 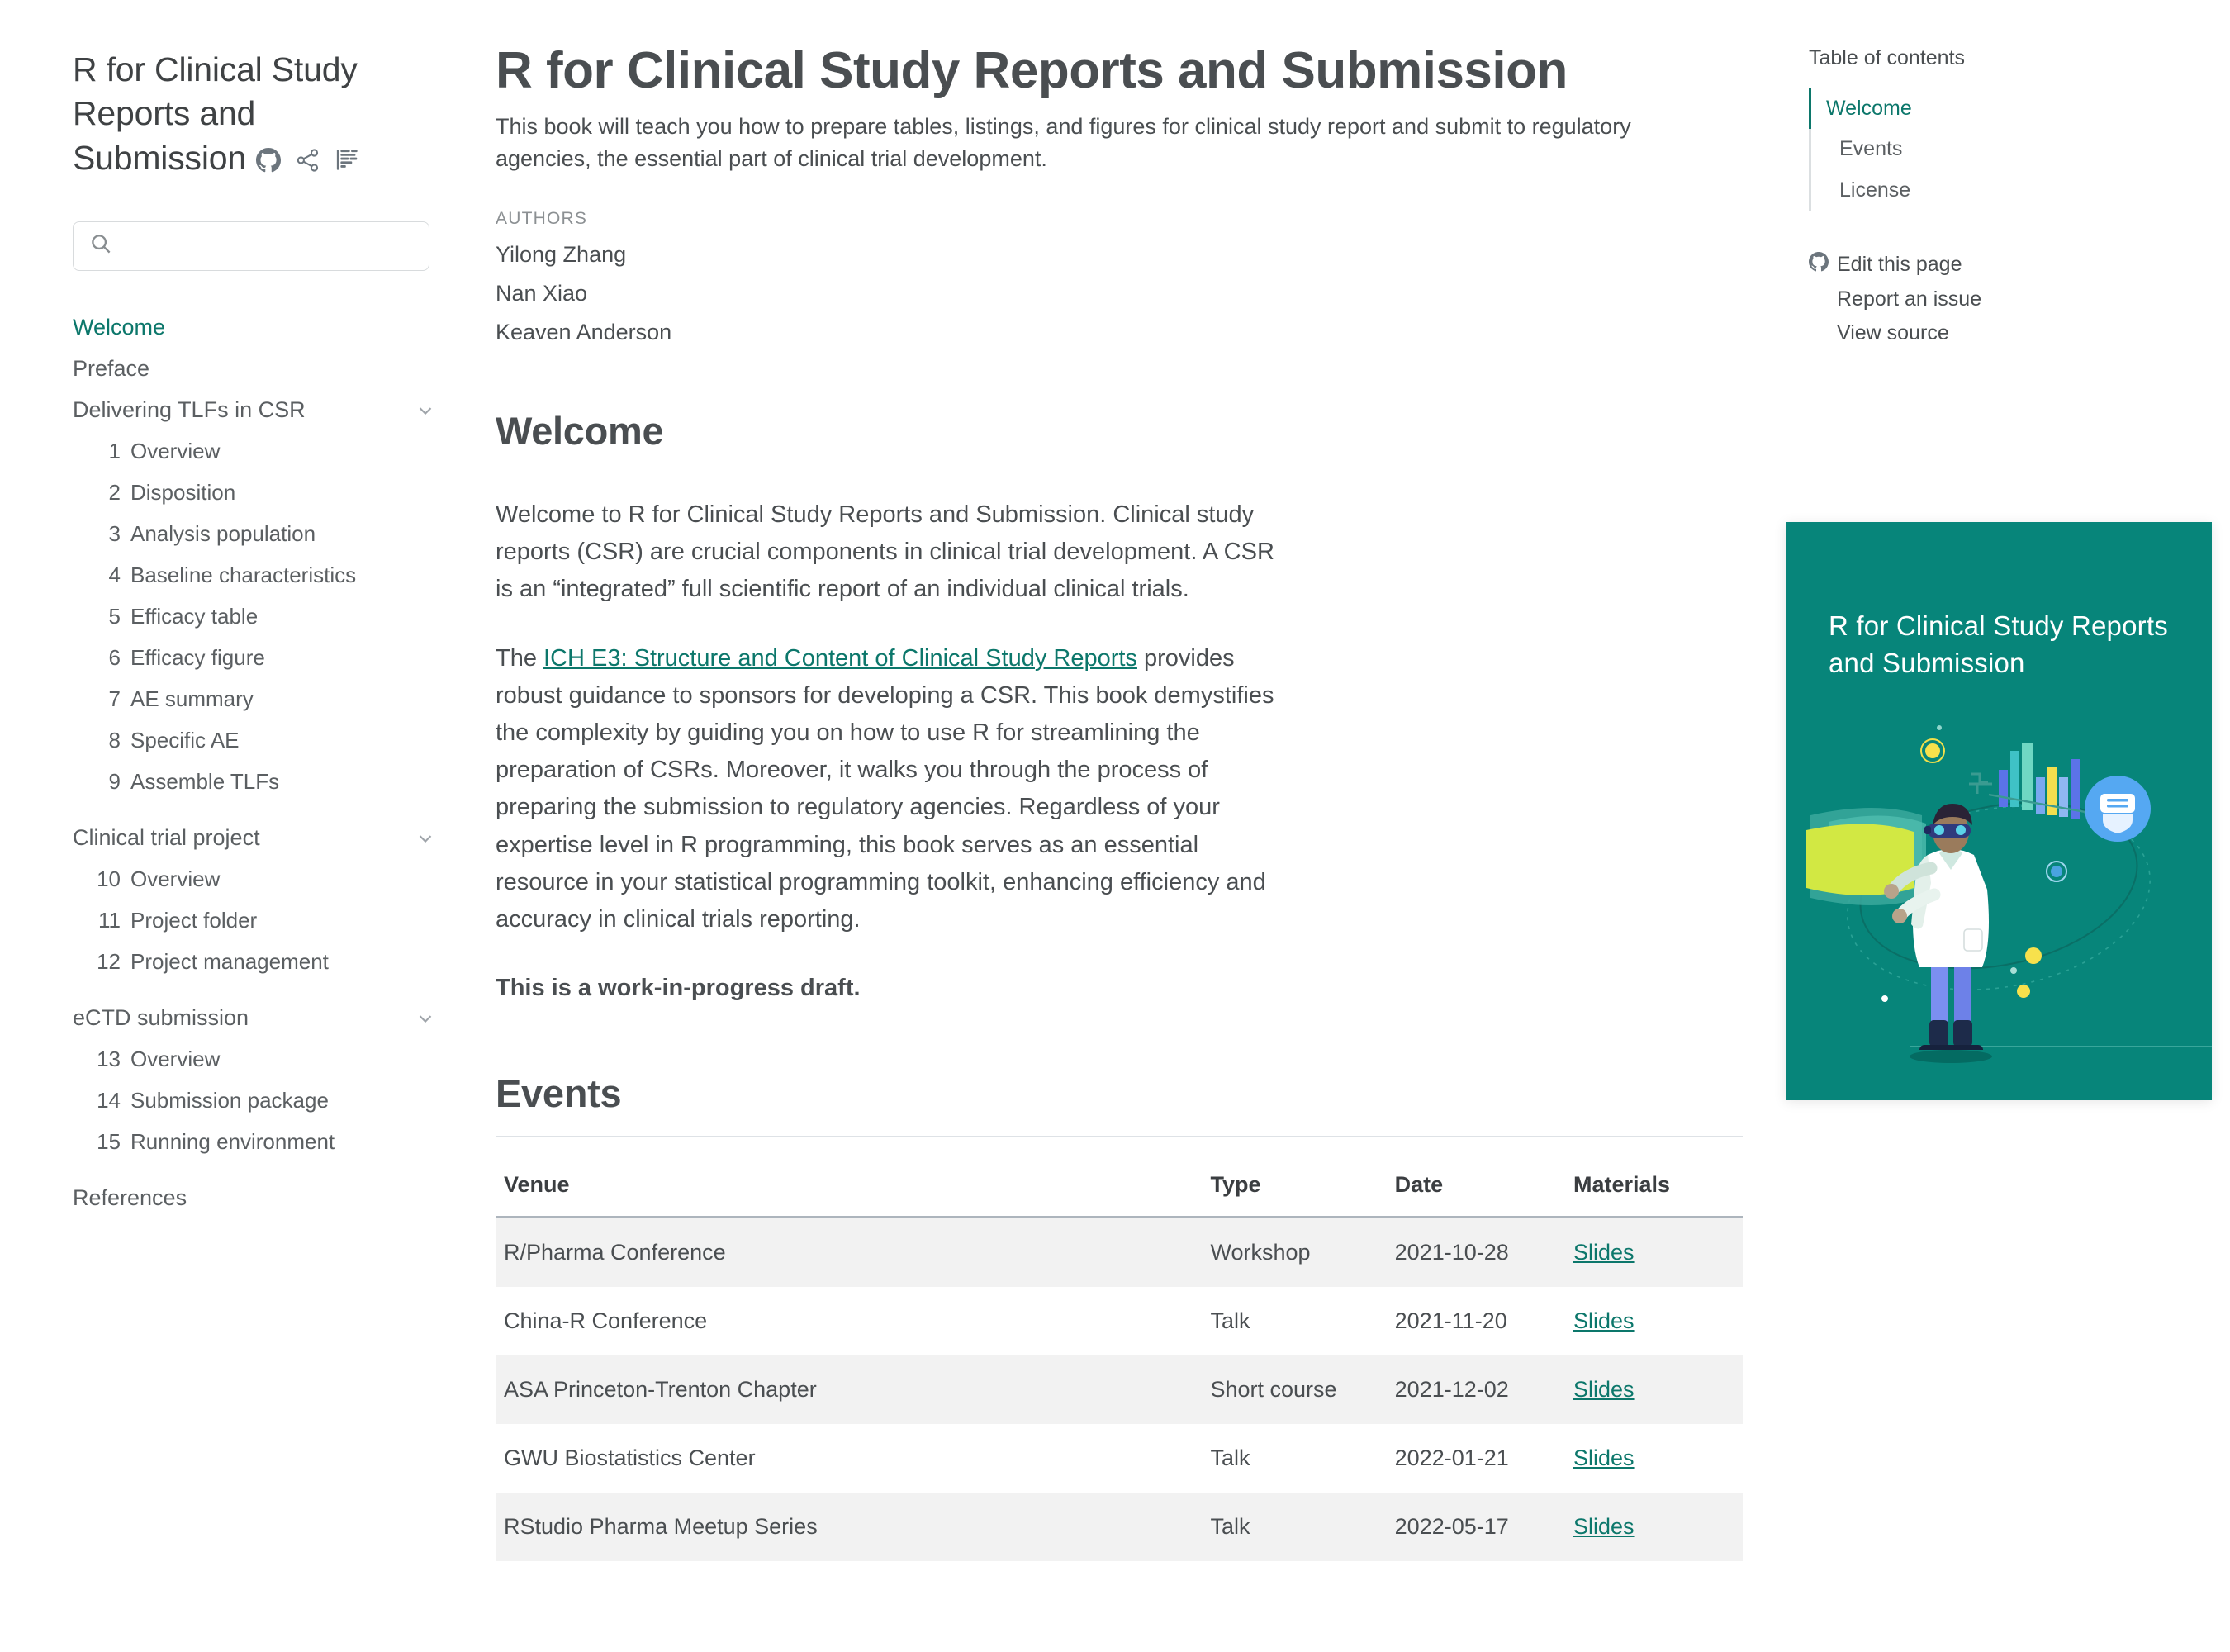 What do you see at coordinates (615, 1252) in the screenshot?
I see `cell-venue: R/Pharma Conference` at bounding box center [615, 1252].